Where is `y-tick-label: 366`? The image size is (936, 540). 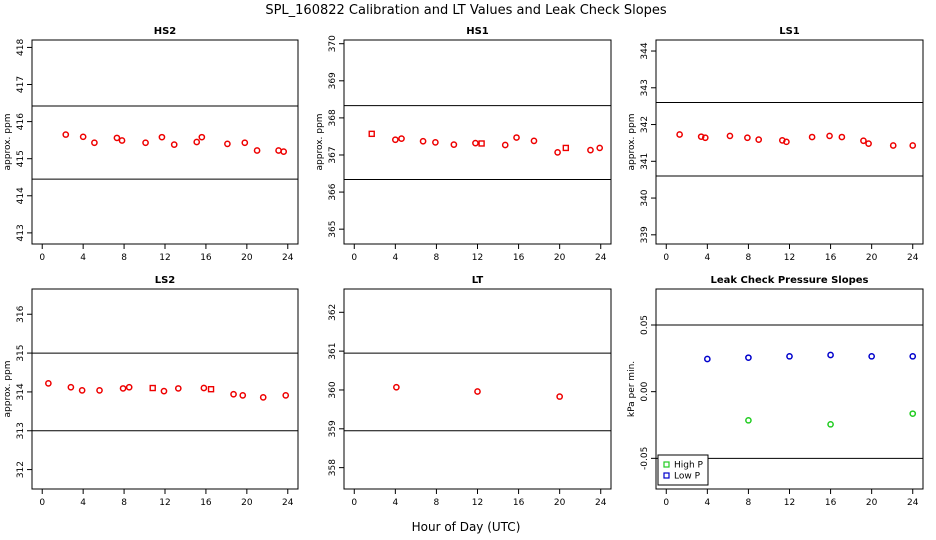 y-tick-label: 366 is located at coordinates (333, 191).